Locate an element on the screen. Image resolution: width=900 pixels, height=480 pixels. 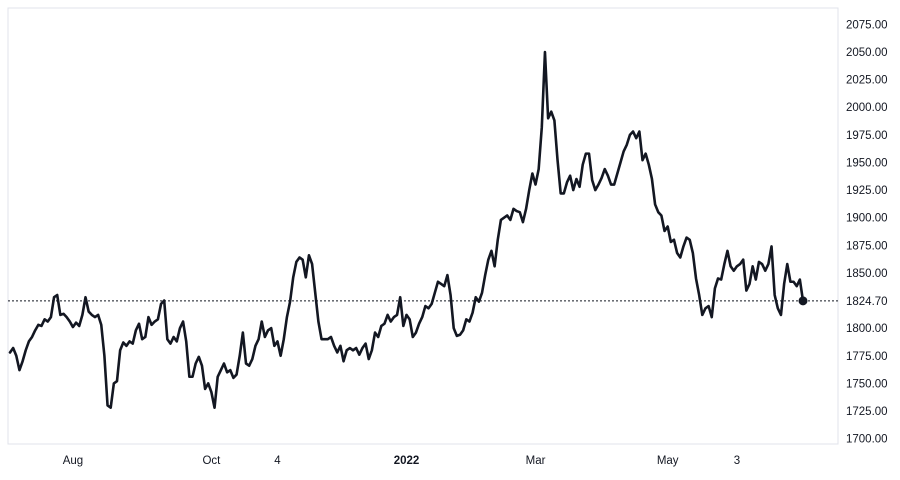
x-tick-label: May is located at coordinates (668, 461).